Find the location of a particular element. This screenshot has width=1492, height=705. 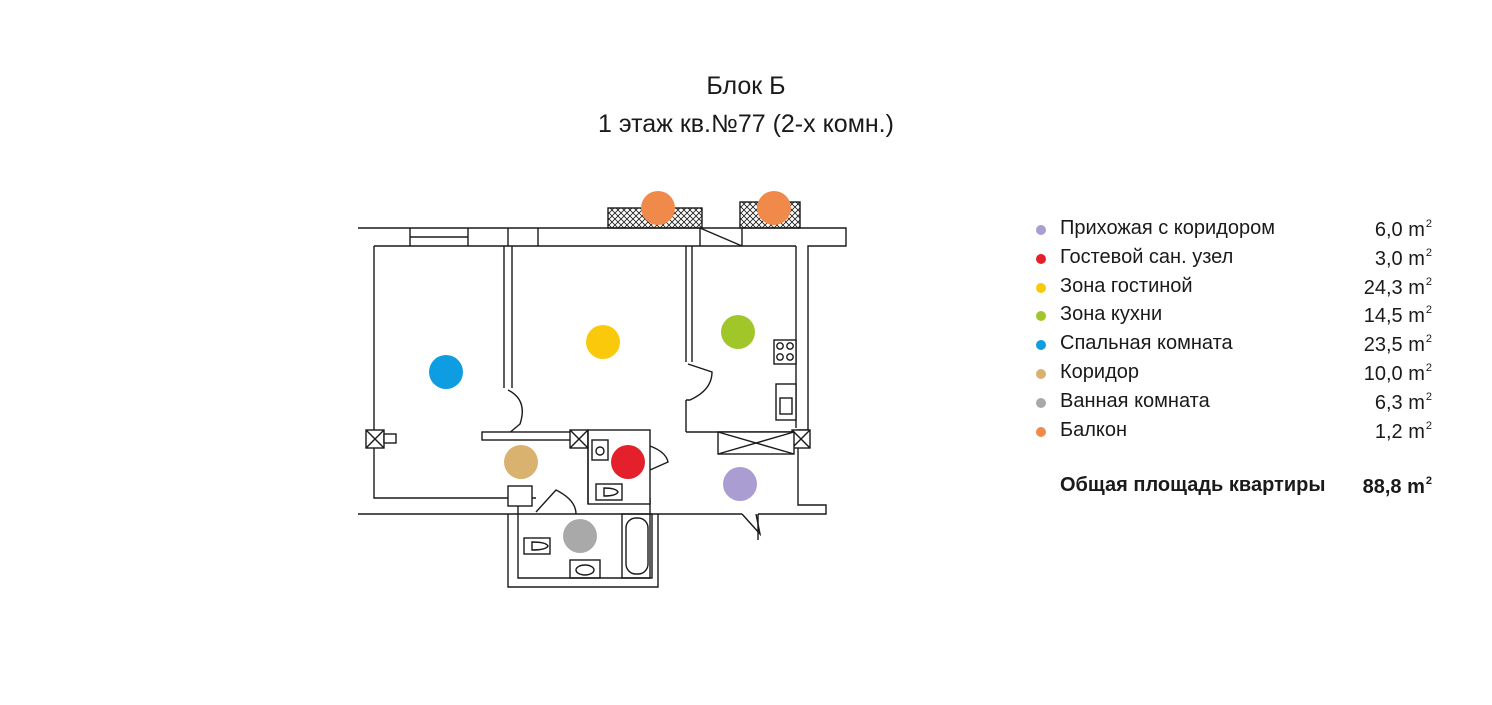

legend-item: Спальная комната 23,5 m2 is located at coordinates (1236, 343).